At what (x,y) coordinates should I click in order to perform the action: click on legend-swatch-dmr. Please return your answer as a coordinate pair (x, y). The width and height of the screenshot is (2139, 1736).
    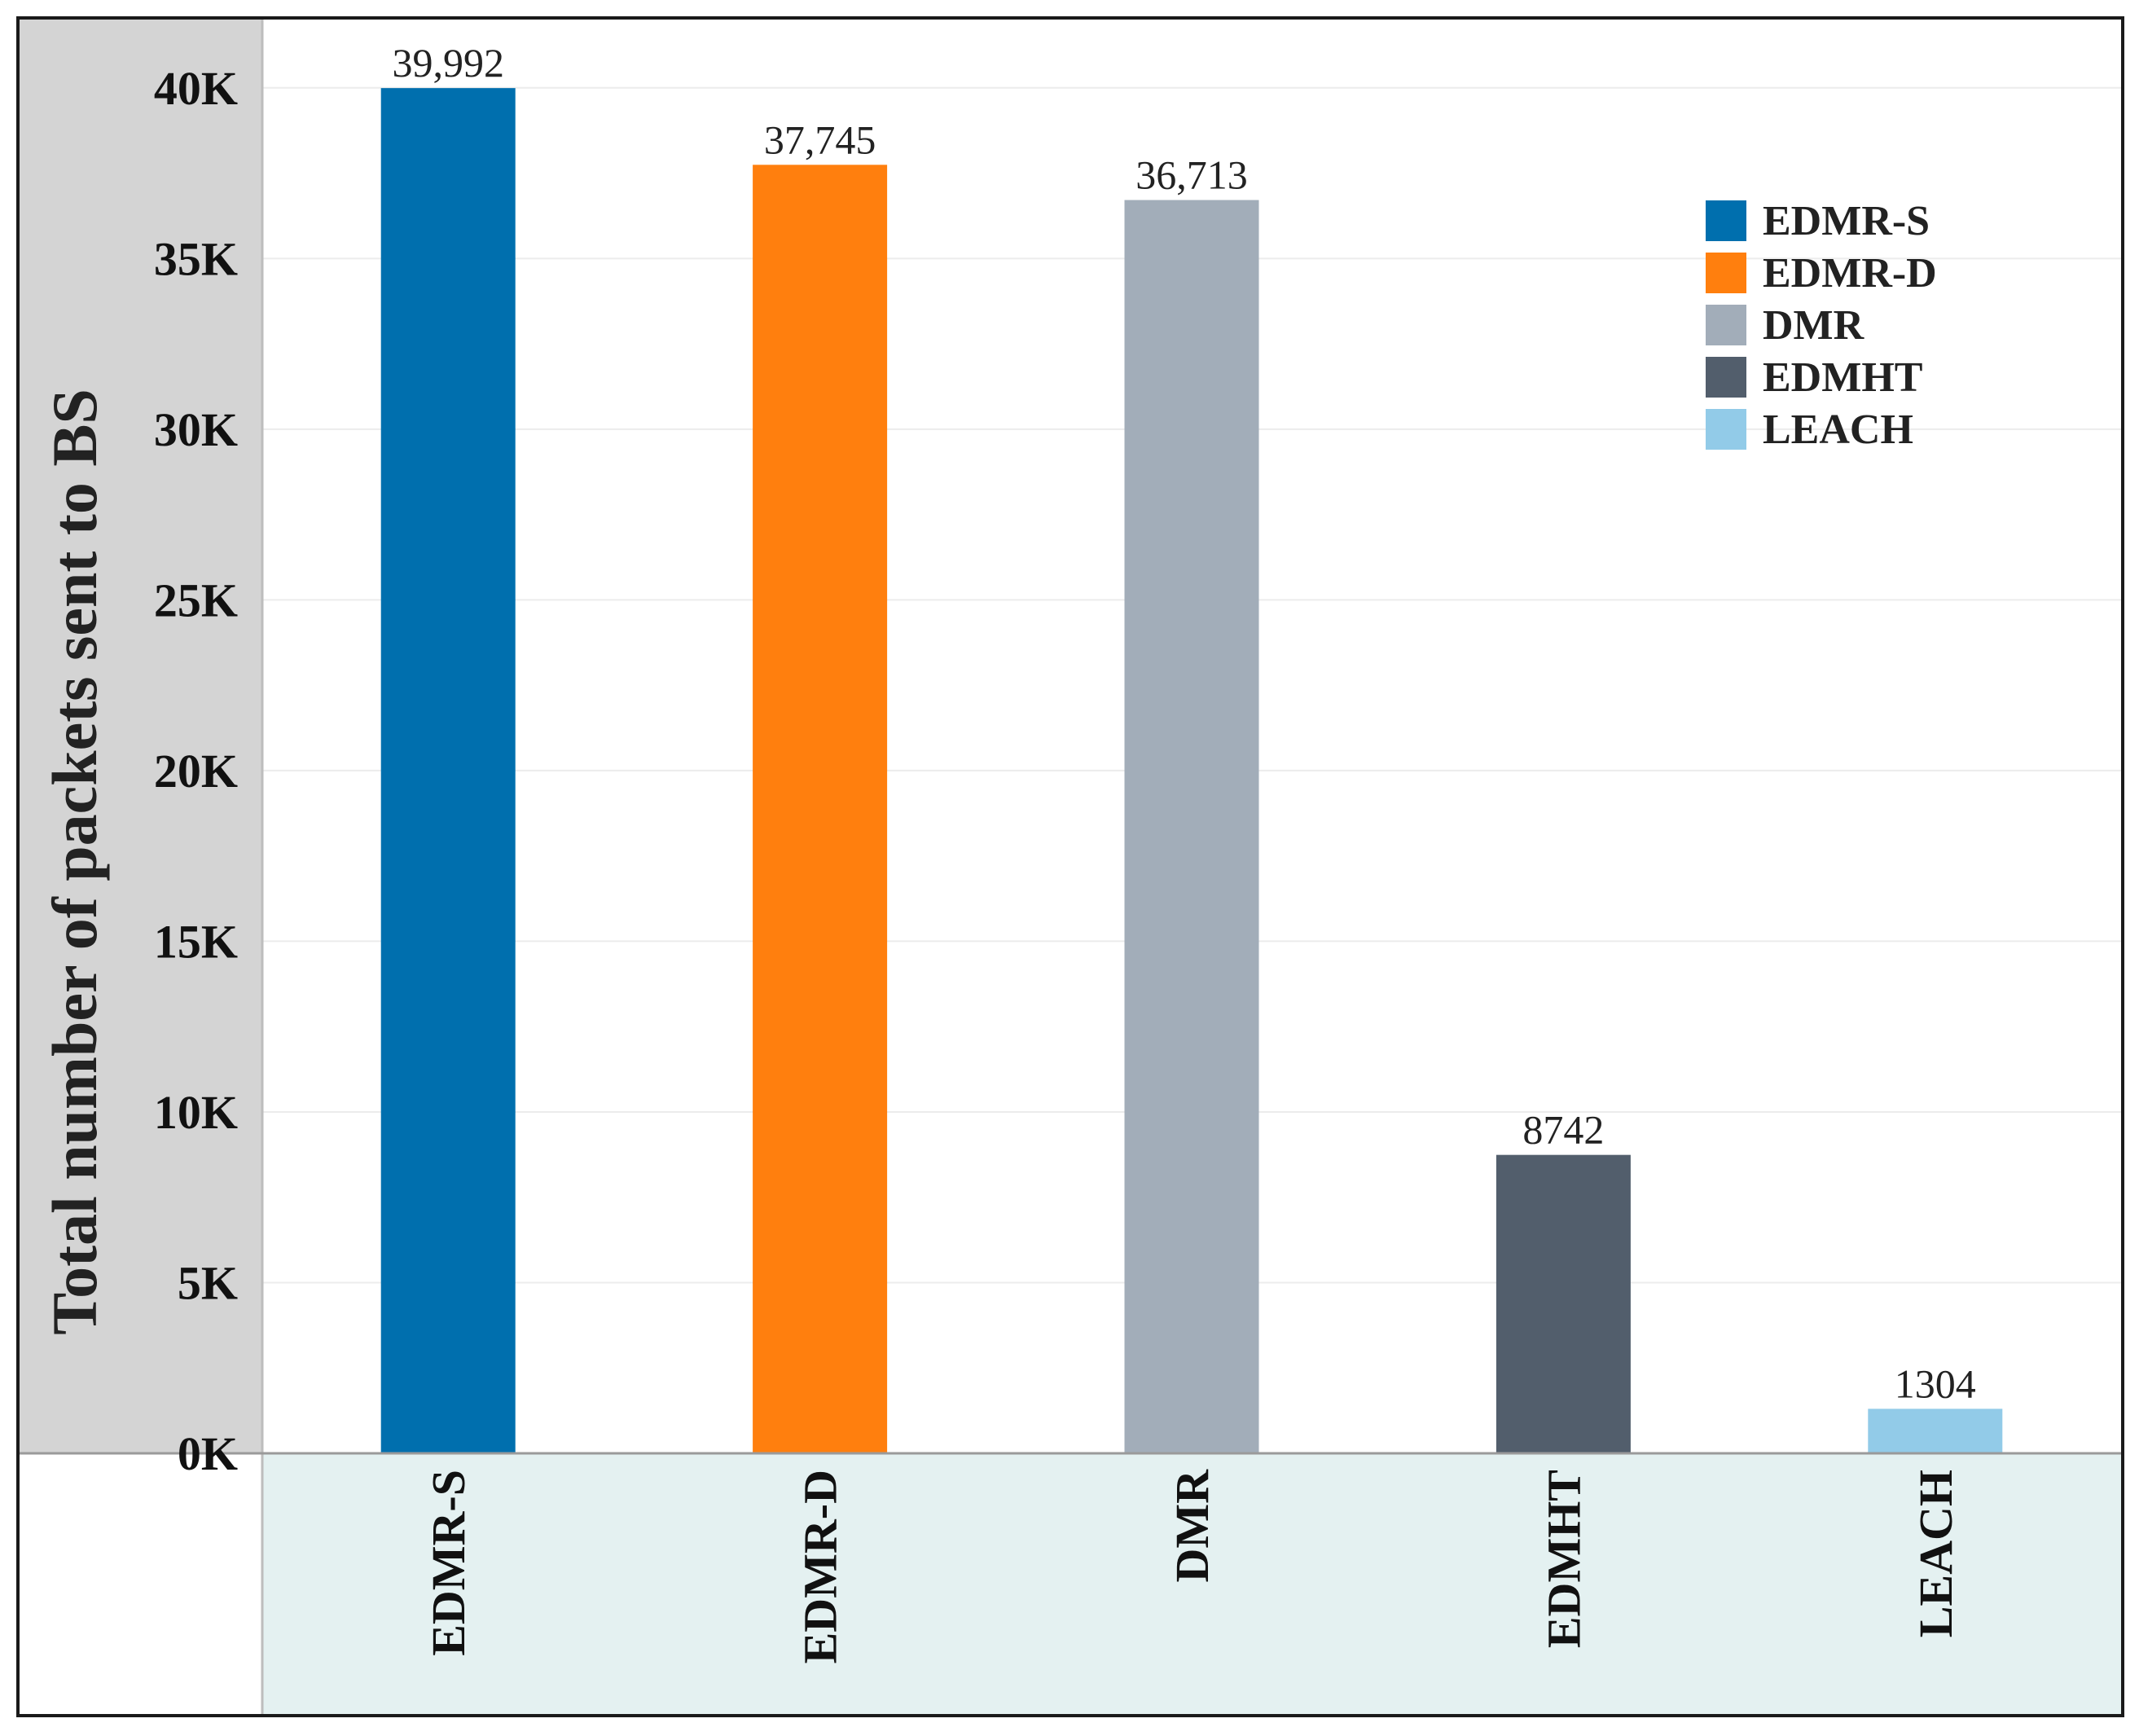
    Looking at the image, I should click on (1726, 325).